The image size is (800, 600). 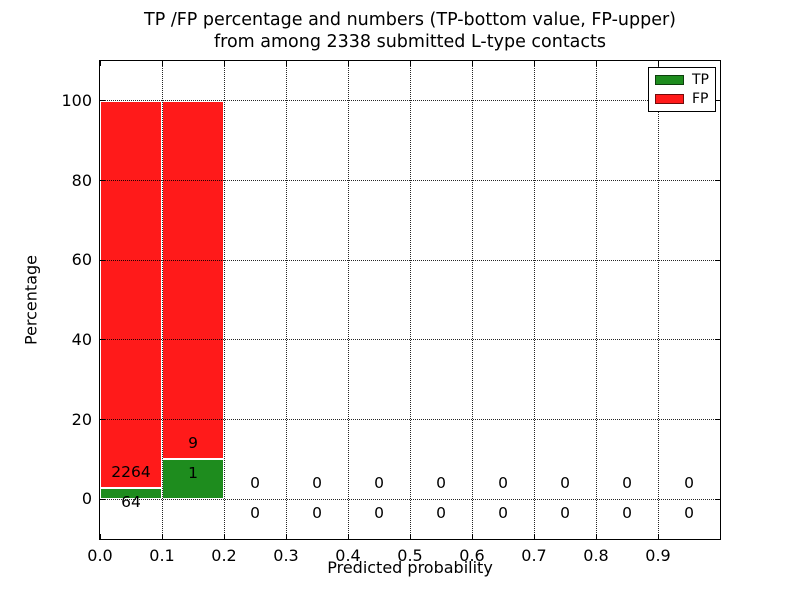 I want to click on x-tick-label: 0.6, so click(x=472, y=555).